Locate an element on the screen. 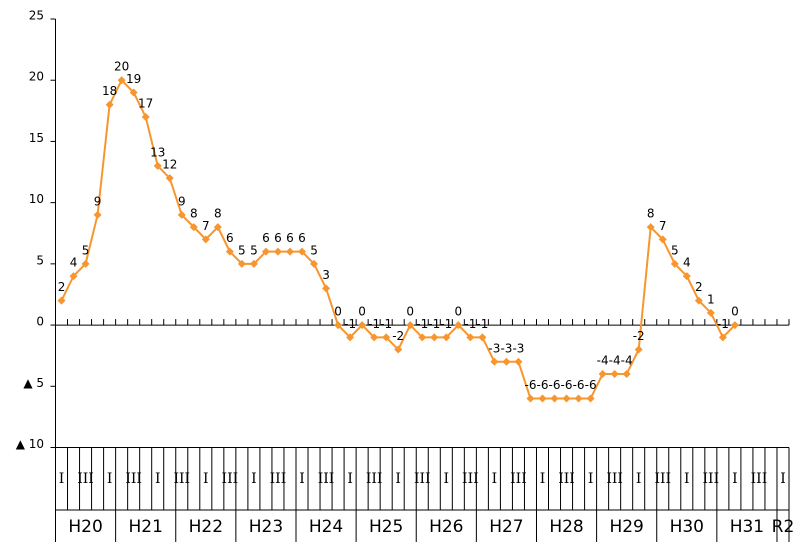  group-label: H24 is located at coordinates (326, 527).